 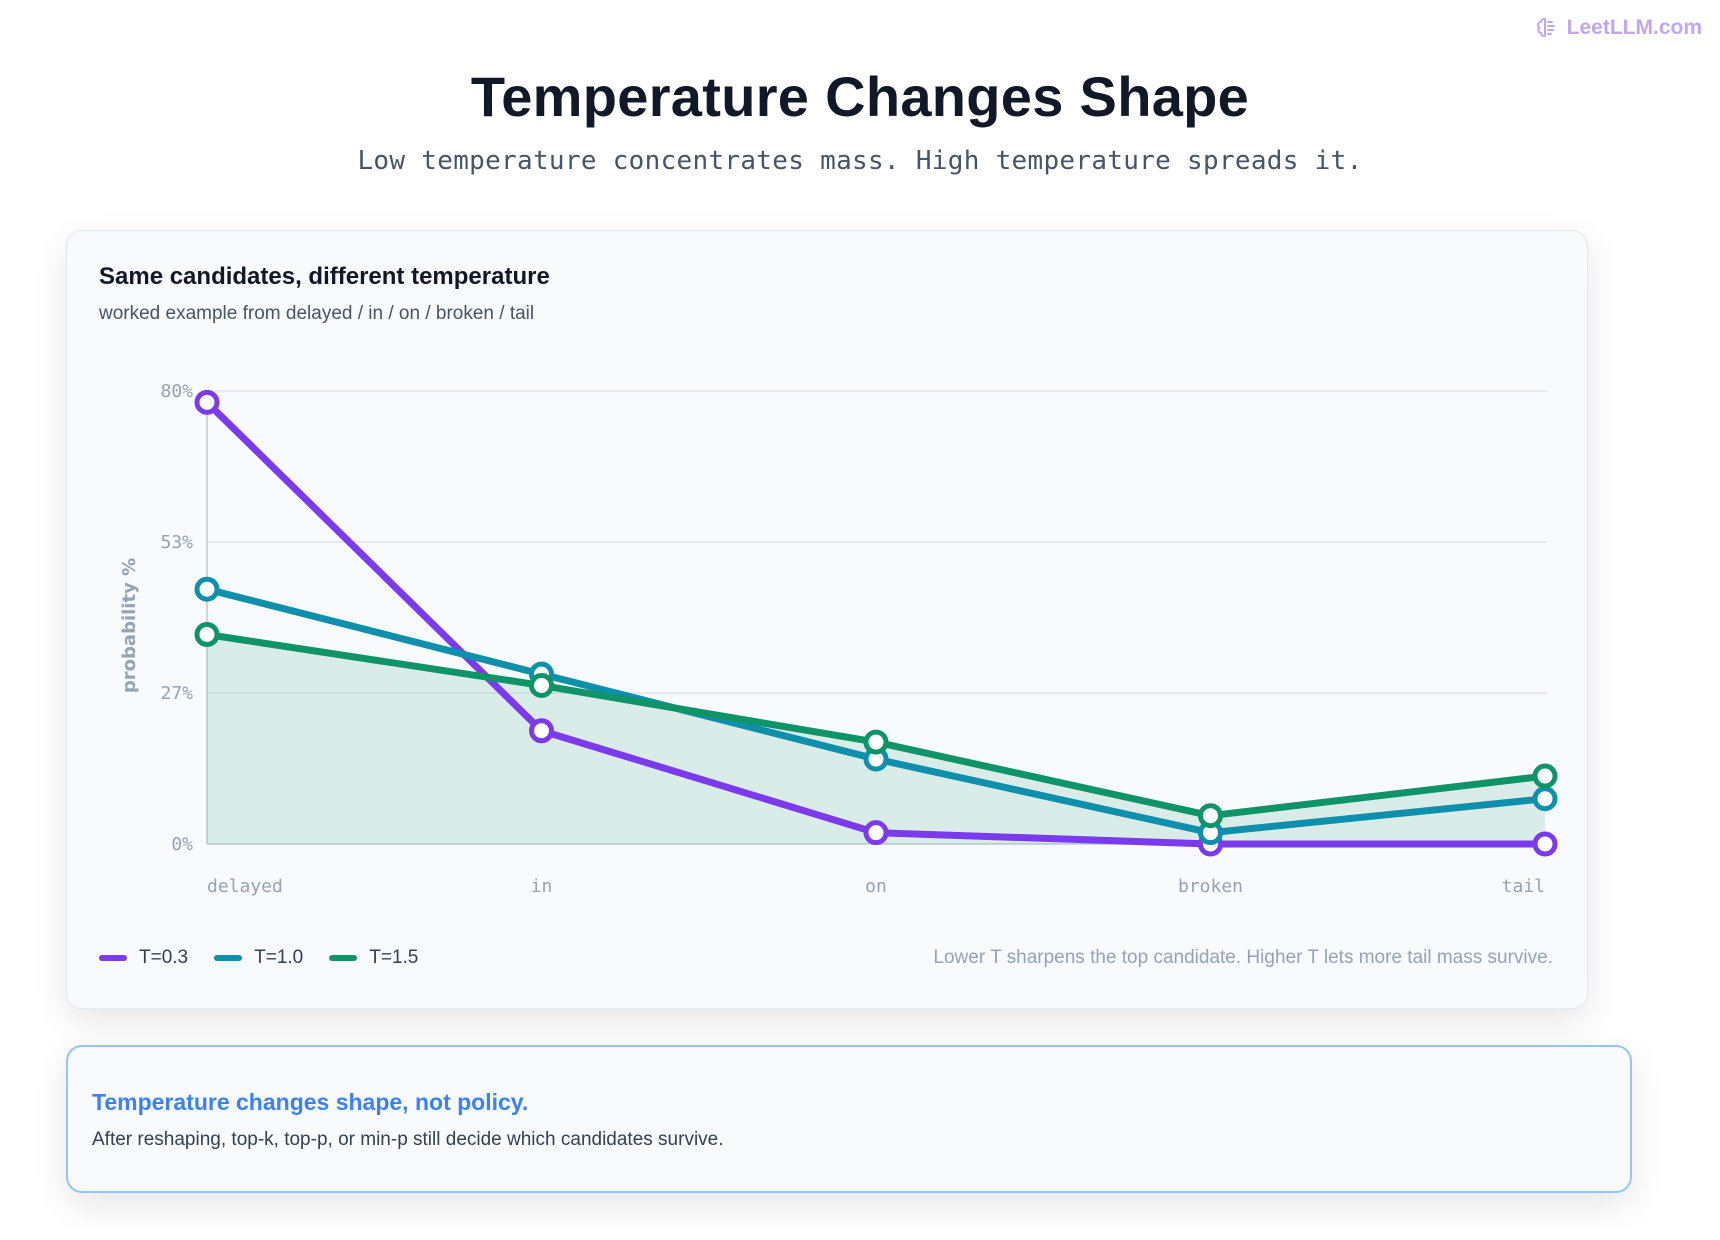 What do you see at coordinates (279, 957) in the screenshot?
I see `legend-label: T=1.0` at bounding box center [279, 957].